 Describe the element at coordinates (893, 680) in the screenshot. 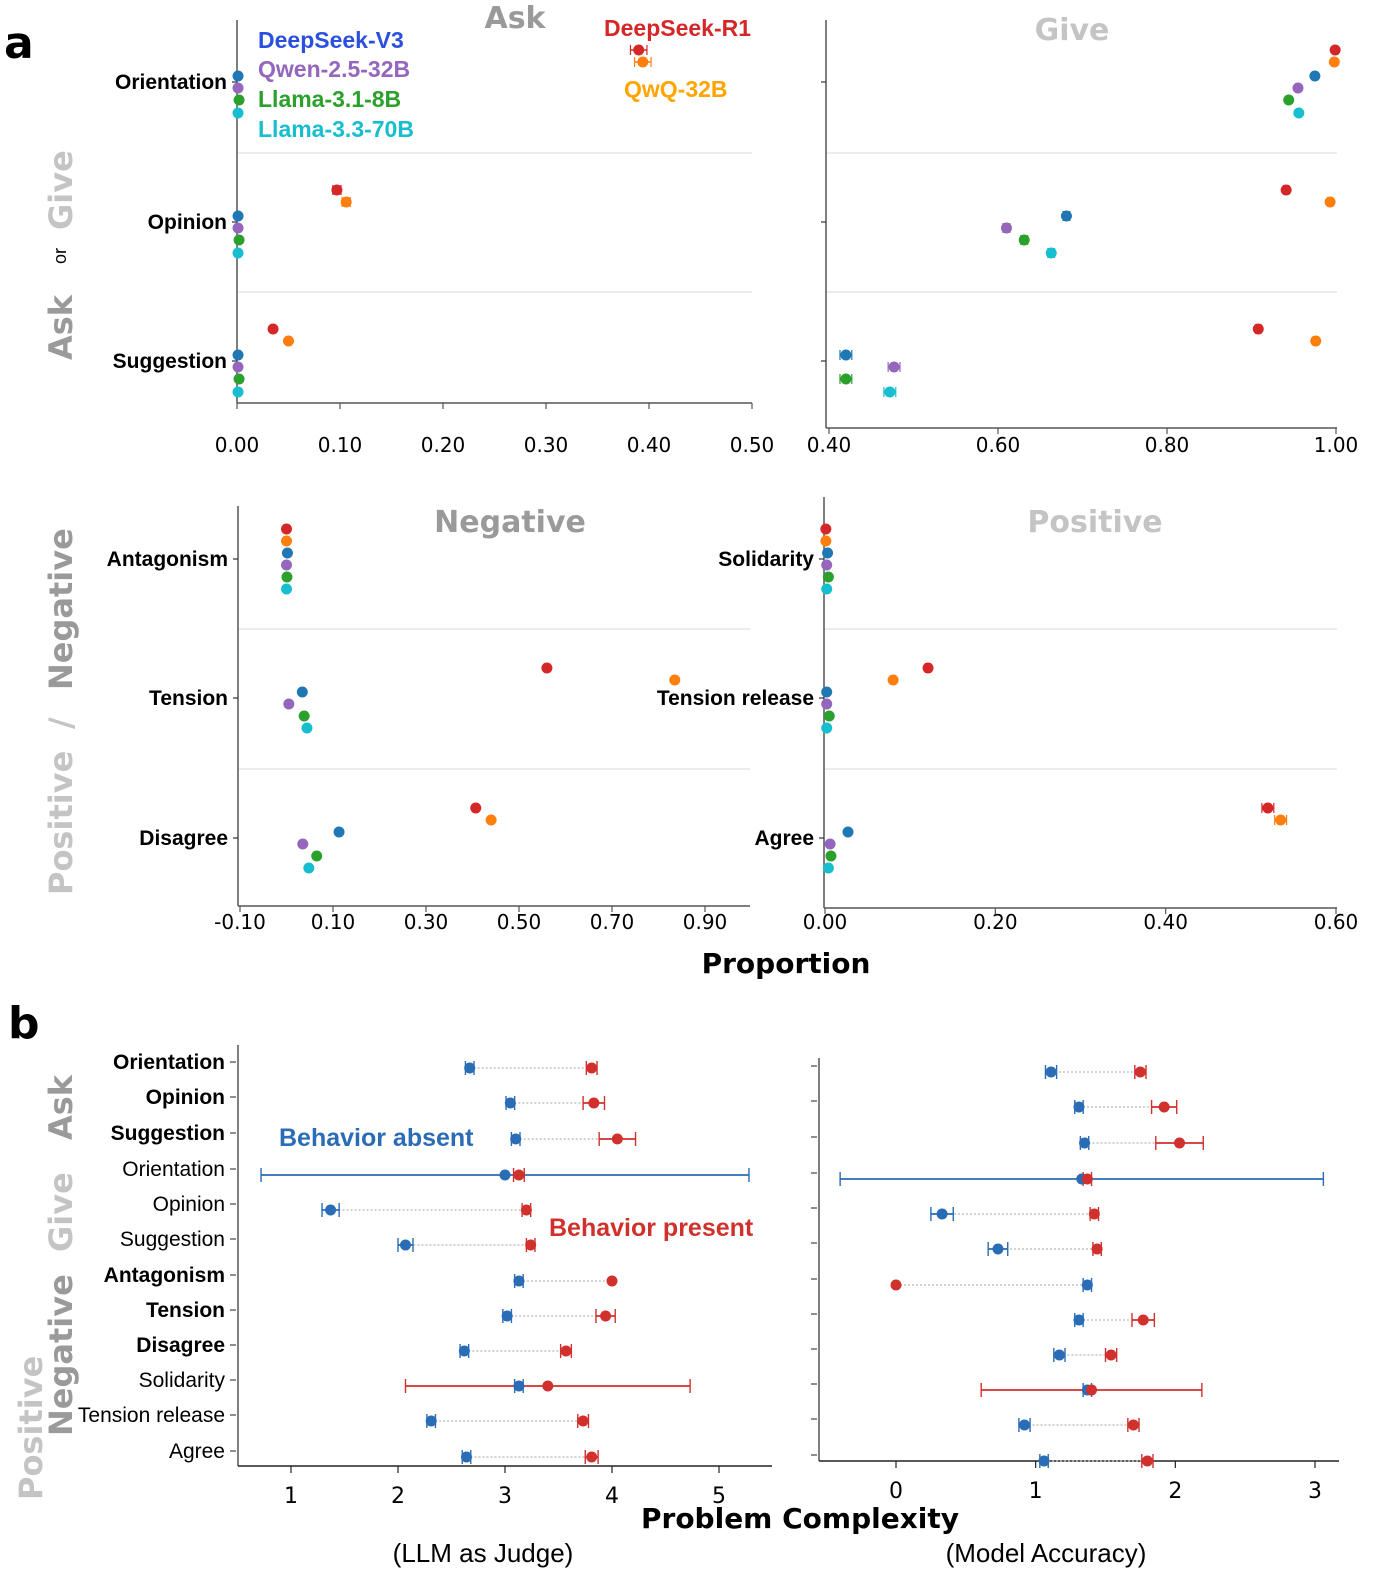

I see `point-qwq-32b-tension-release` at that location.